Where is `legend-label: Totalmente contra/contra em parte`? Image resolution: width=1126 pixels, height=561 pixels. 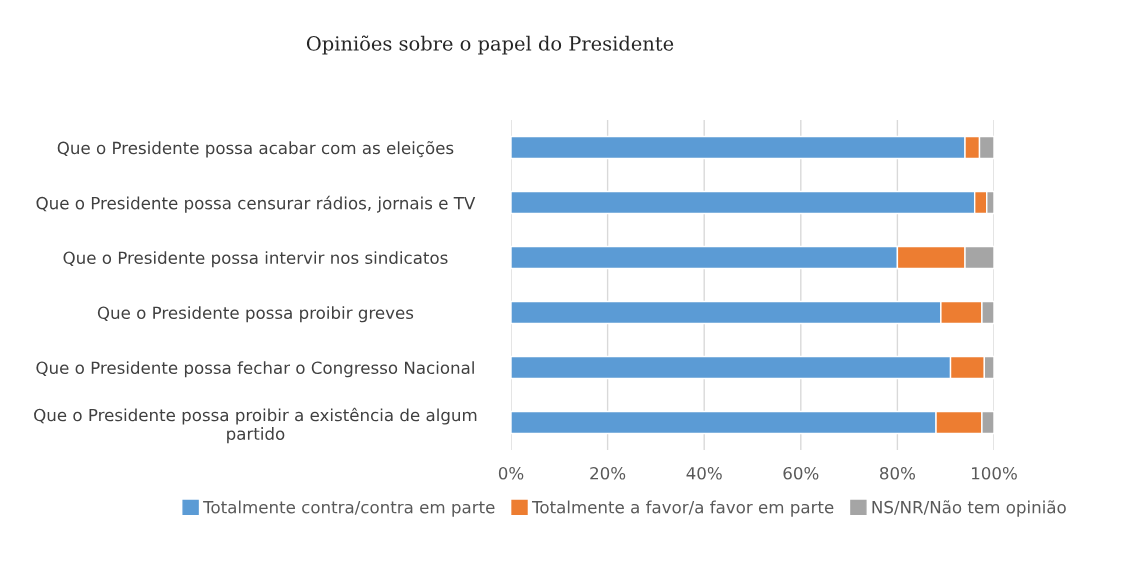
legend-label: Totalmente contra/contra em parte is located at coordinates (349, 508).